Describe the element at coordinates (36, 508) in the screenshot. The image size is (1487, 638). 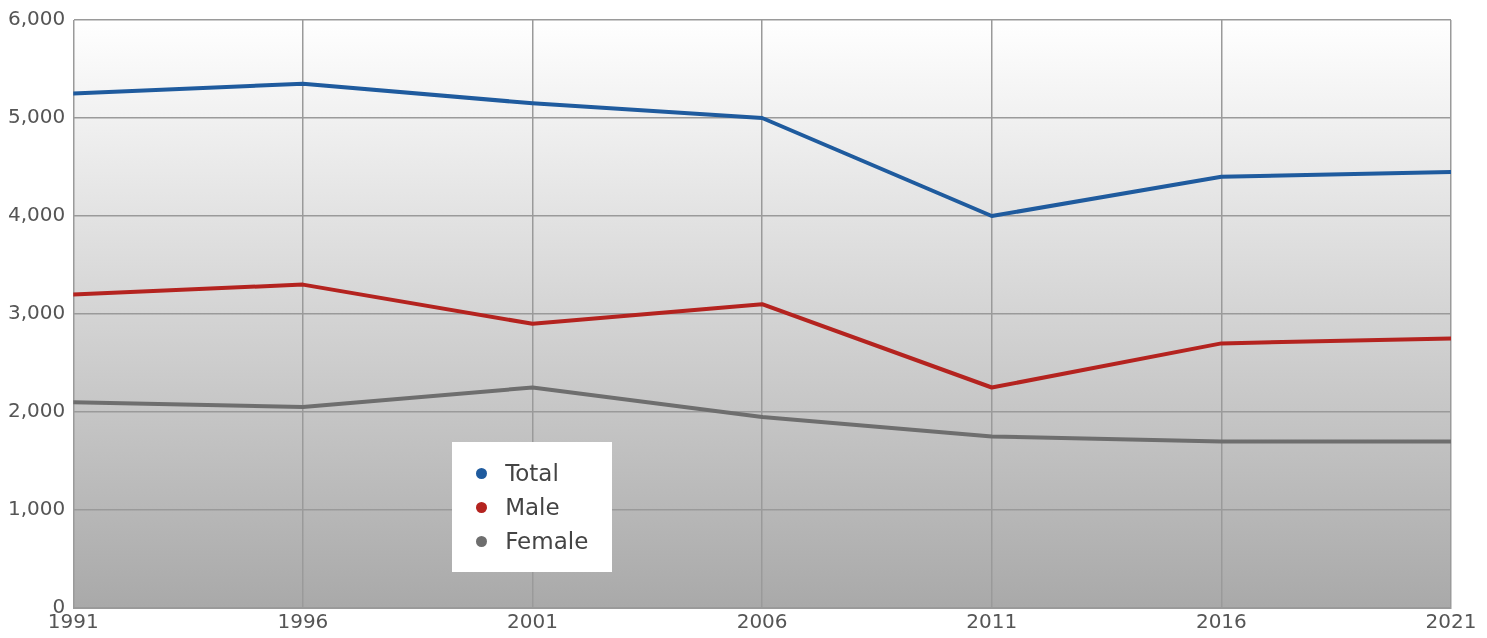
I see `y-tick-label: 1,000` at that location.